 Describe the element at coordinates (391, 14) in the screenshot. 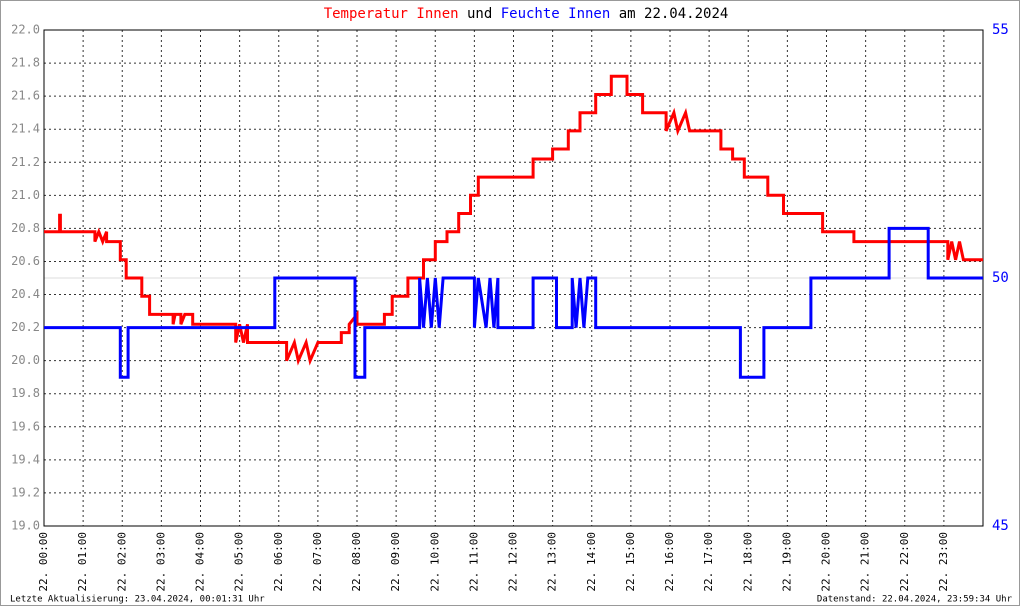

I see `title-series-1: Temperatur Innen` at that location.